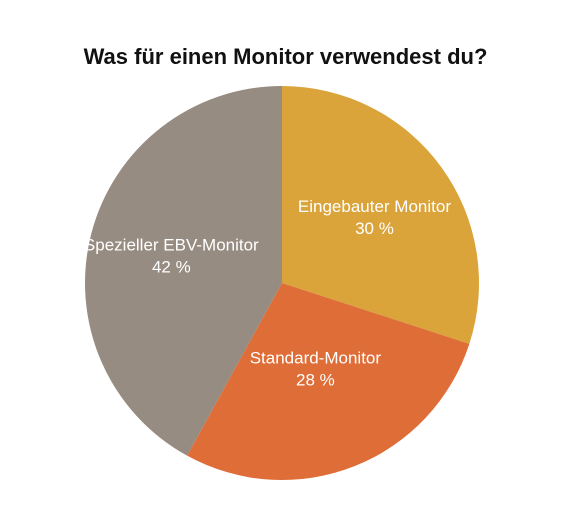 The width and height of the screenshot is (571, 506). Describe the element at coordinates (316, 357) in the screenshot. I see `slice-label-2: Standard-Monitor` at that location.